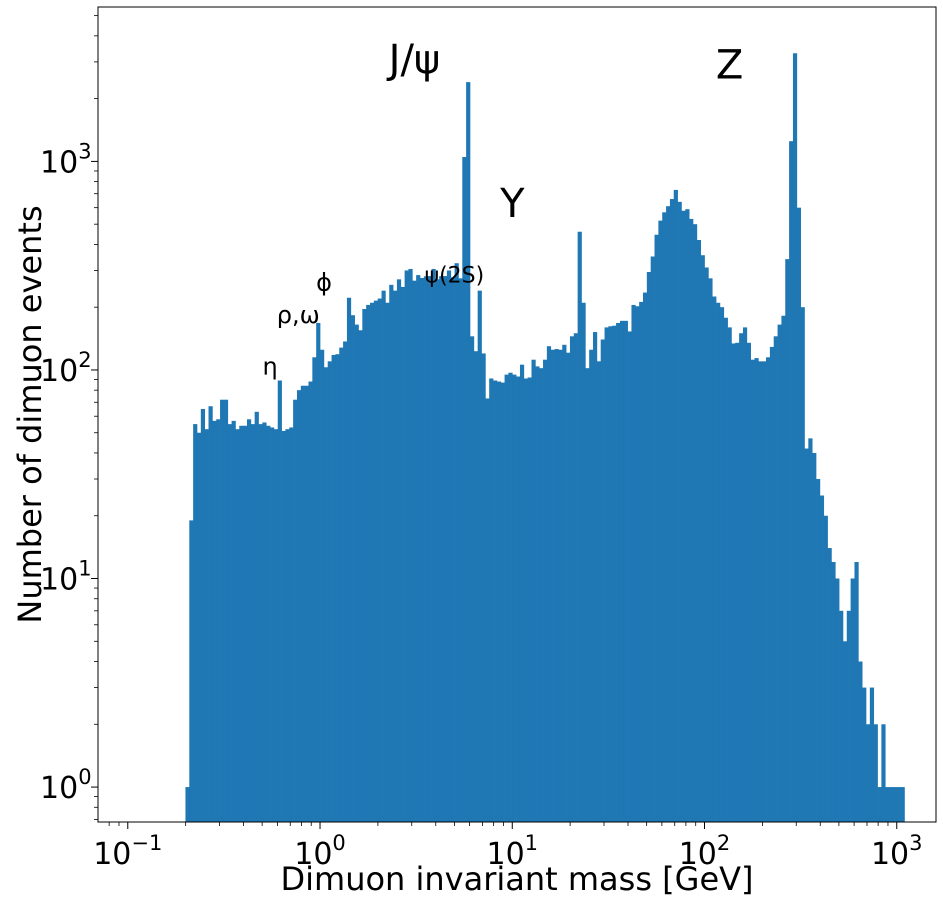 The width and height of the screenshot is (943, 902). What do you see at coordinates (66, 159) in the screenshot?
I see `y-tick-label: 10³` at bounding box center [66, 159].